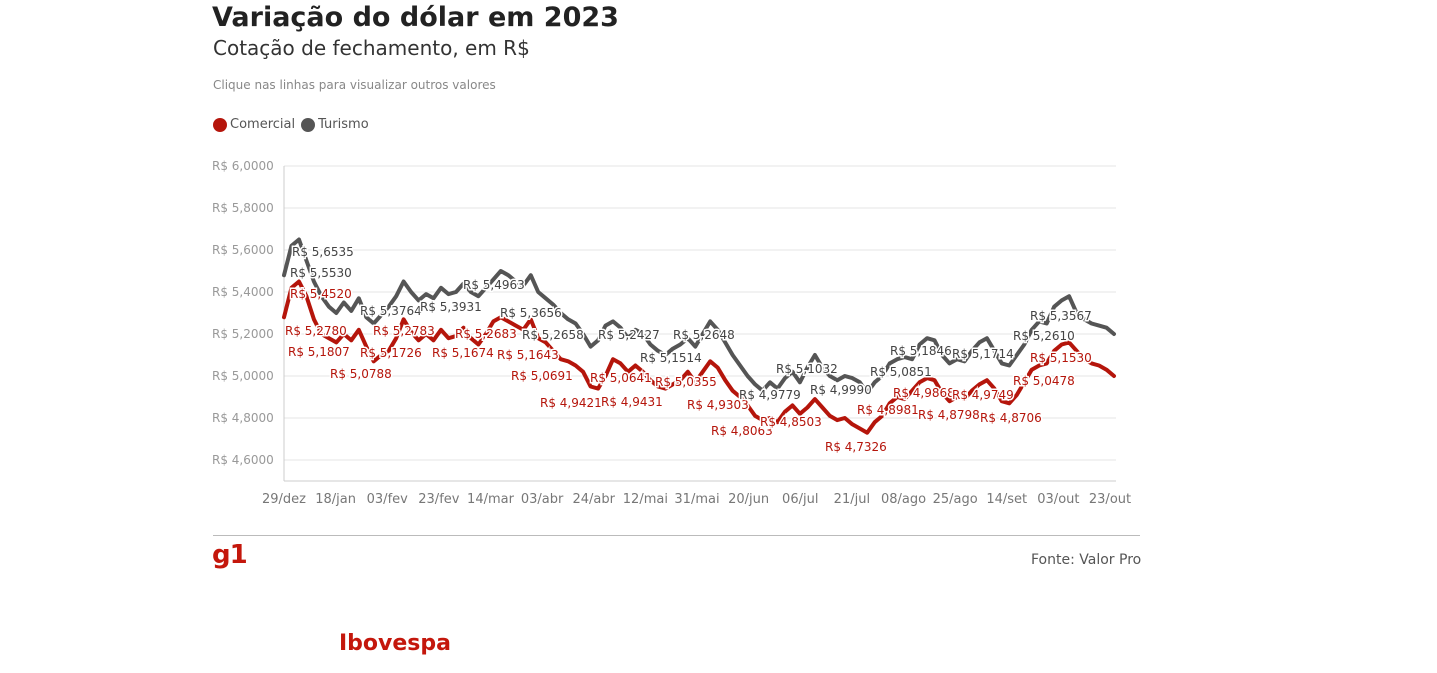  Describe the element at coordinates (742, 431) in the screenshot. I see `data-label: R$ 4,8063` at that location.